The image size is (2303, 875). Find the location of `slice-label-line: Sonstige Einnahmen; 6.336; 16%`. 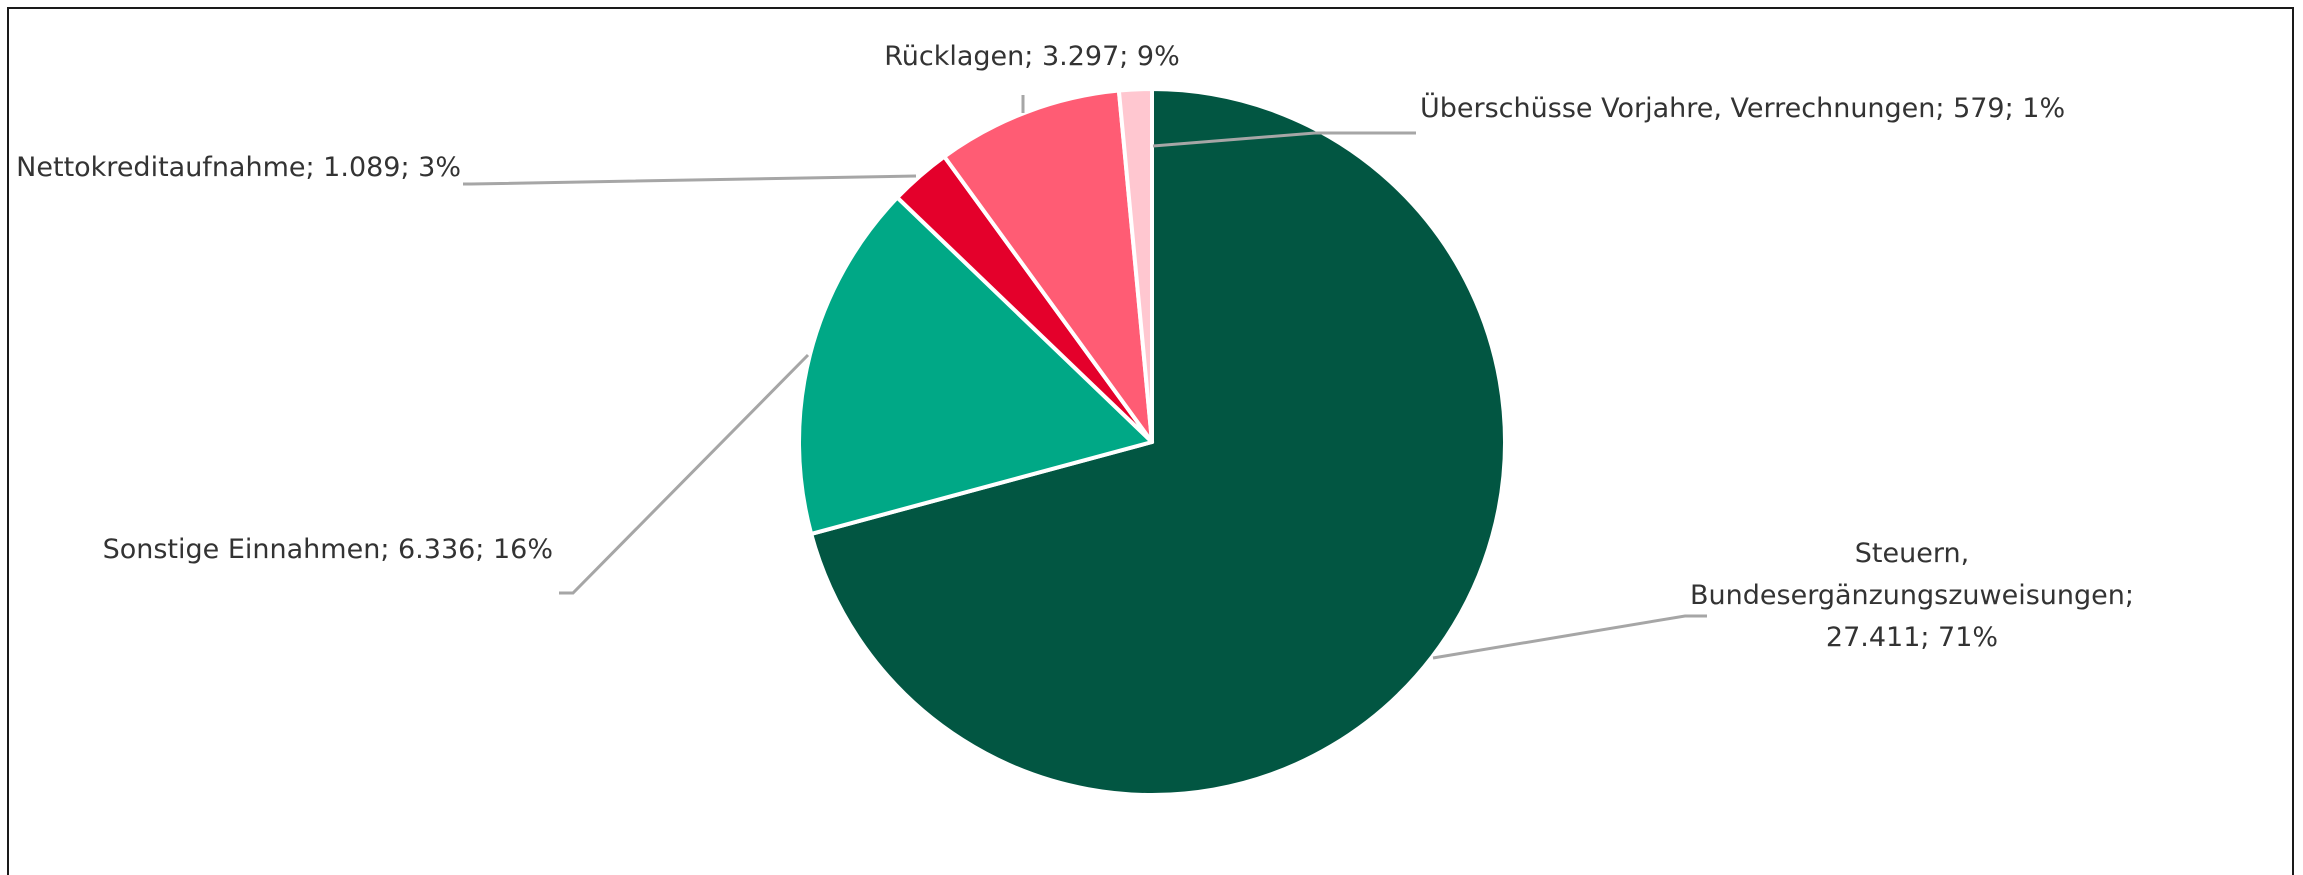

slice-label-line: Sonstige Einnahmen; 6.336; 16% is located at coordinates (328, 549).